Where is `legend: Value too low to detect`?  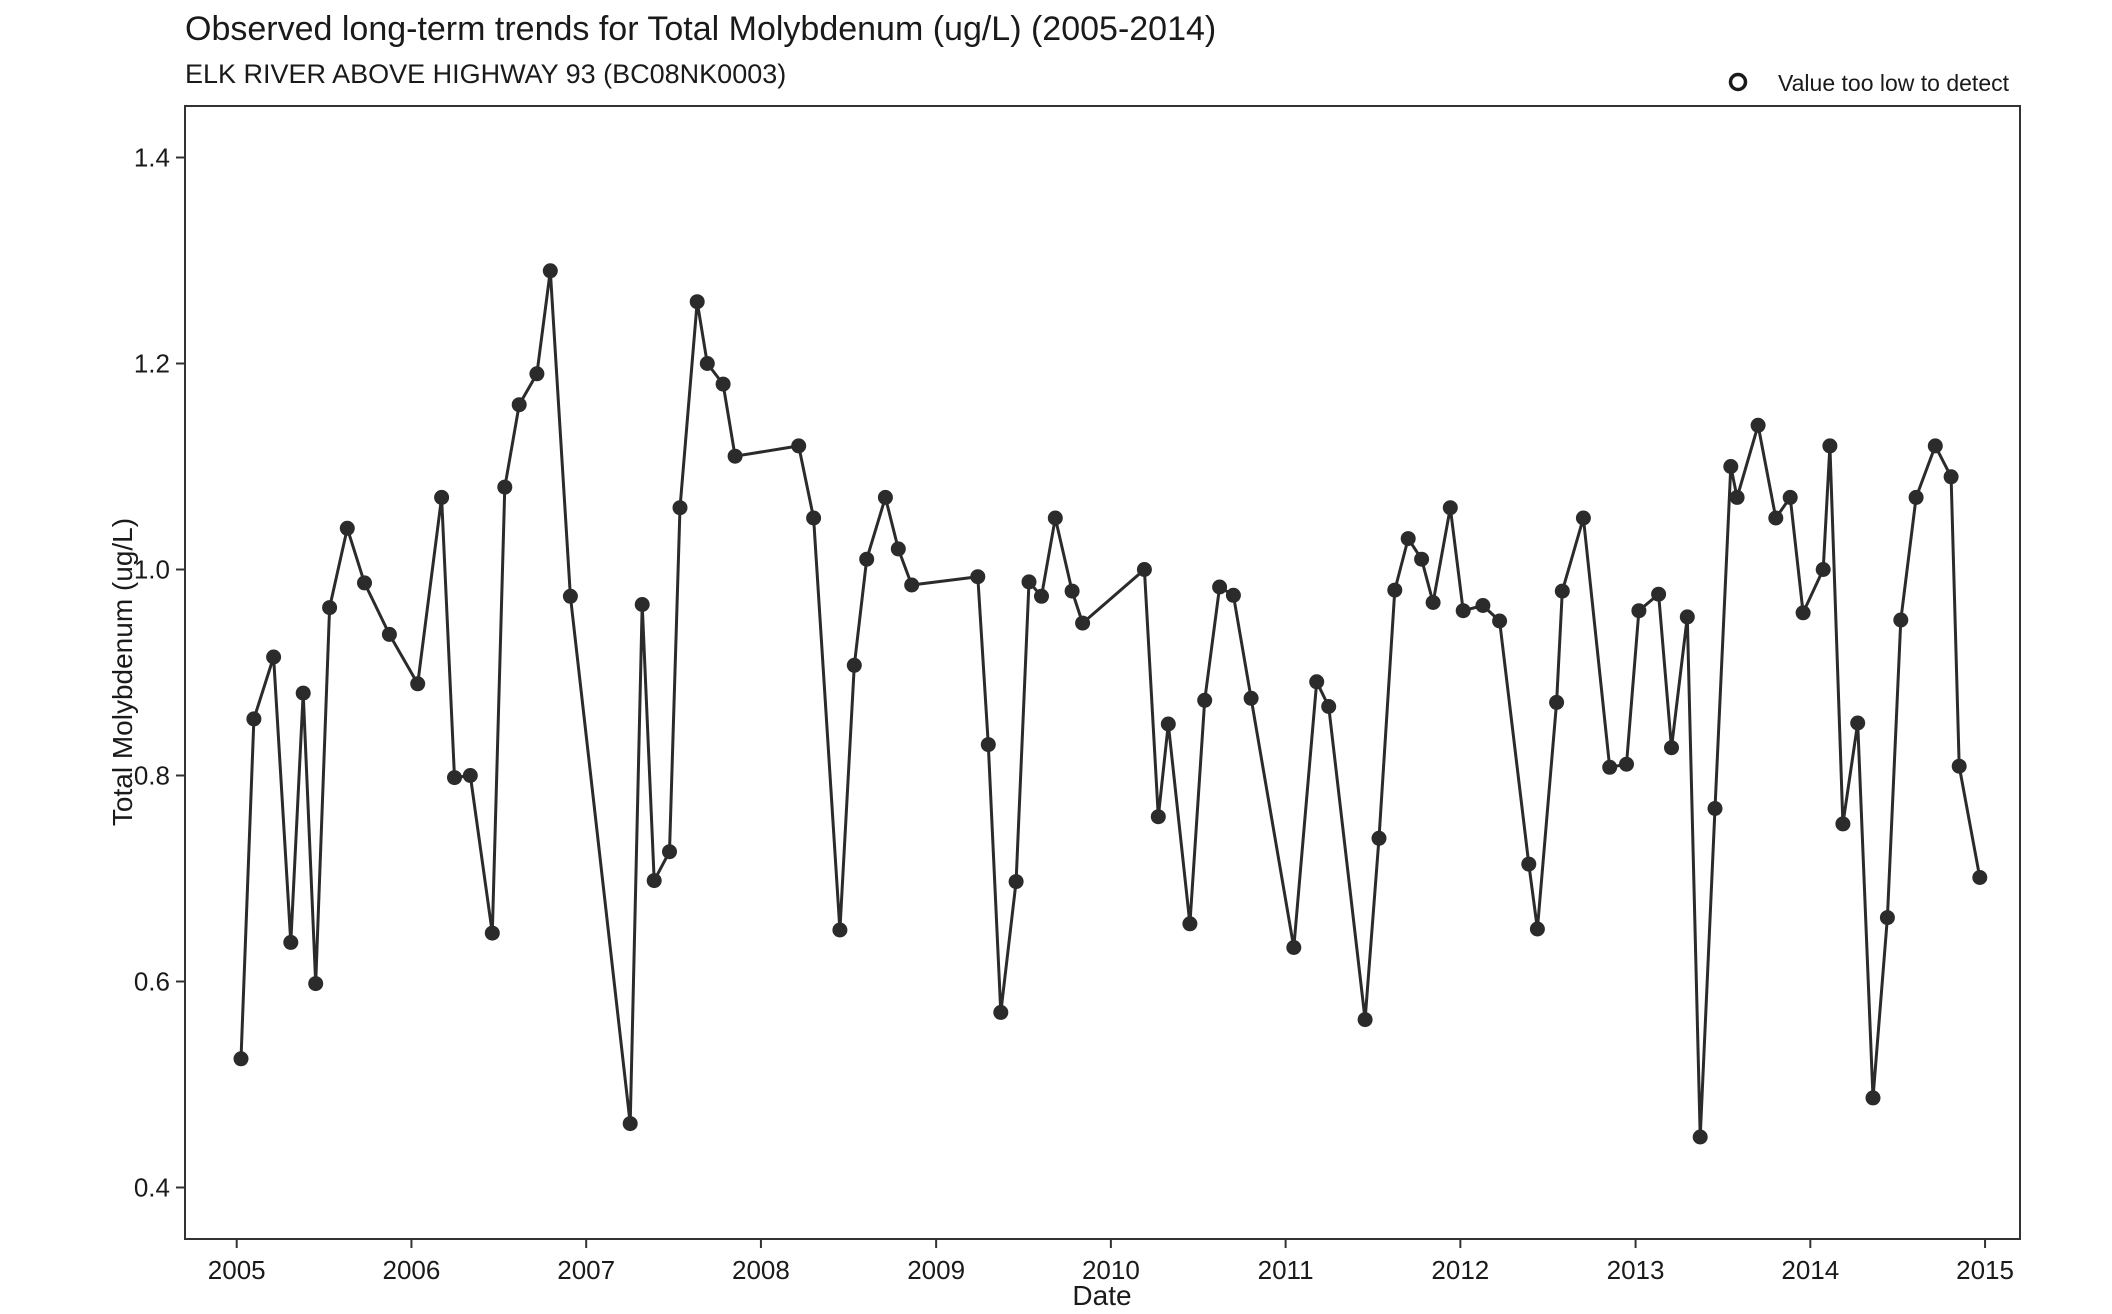
legend: Value too low to detect is located at coordinates (1869, 83).